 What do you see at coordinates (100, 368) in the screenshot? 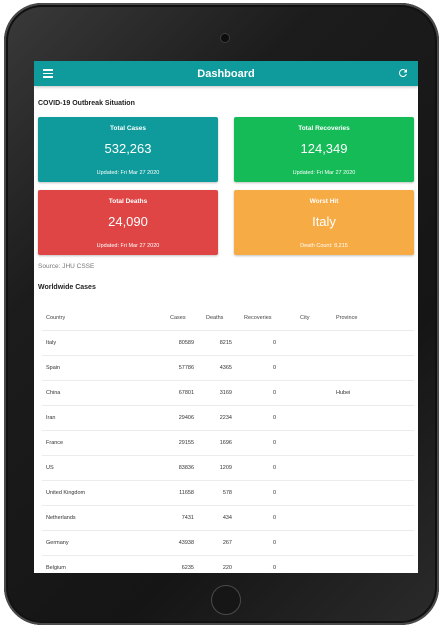
I see `cell-country: Spain` at bounding box center [100, 368].